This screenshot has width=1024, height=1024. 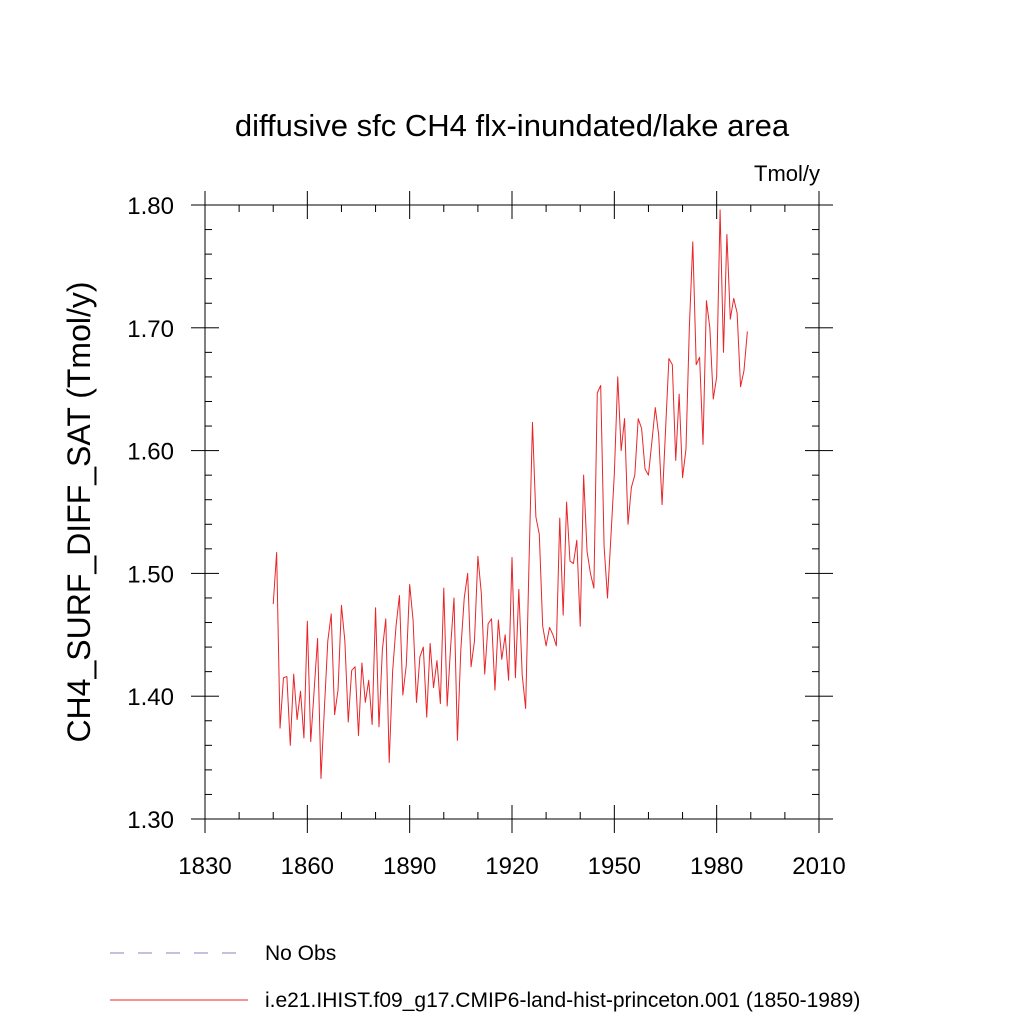 I want to click on x-tick-label: 1980, so click(x=716, y=866).